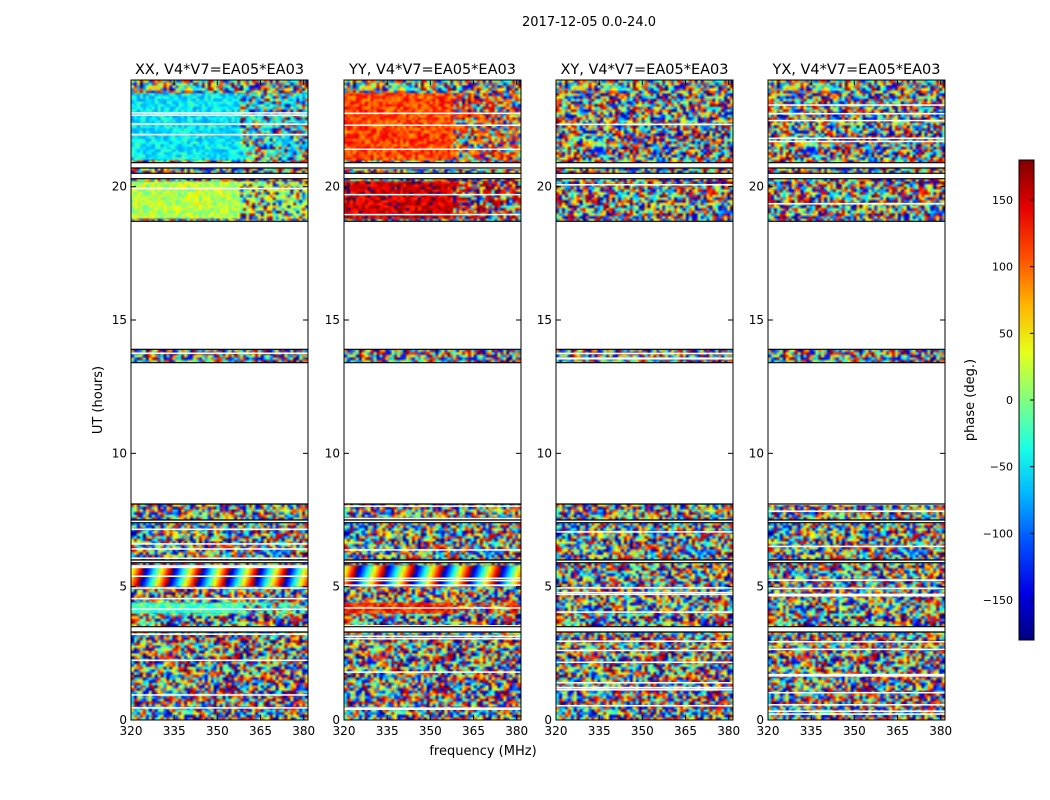 This screenshot has height=800, width=1050. I want to click on x-tick-label: 350, so click(854, 731).